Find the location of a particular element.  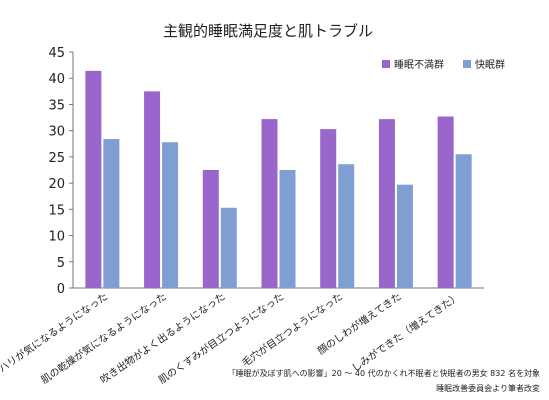

y-tick-label: 25 is located at coordinates (56, 158).